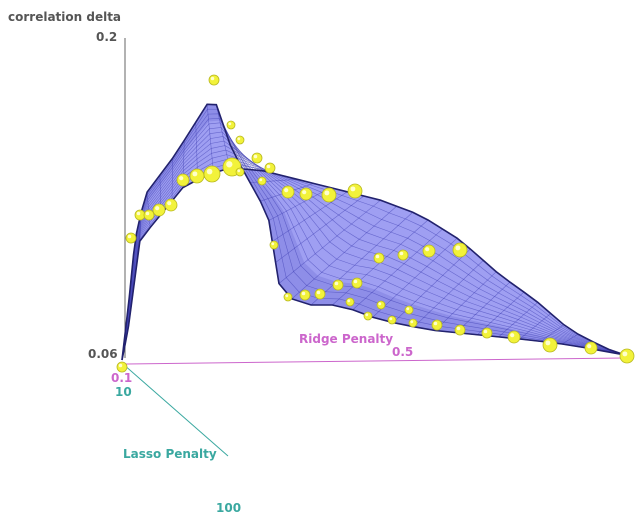 Image resolution: width=635 pixels, height=517 pixels. I want to click on ridge-axis-line, so click(374, 361).